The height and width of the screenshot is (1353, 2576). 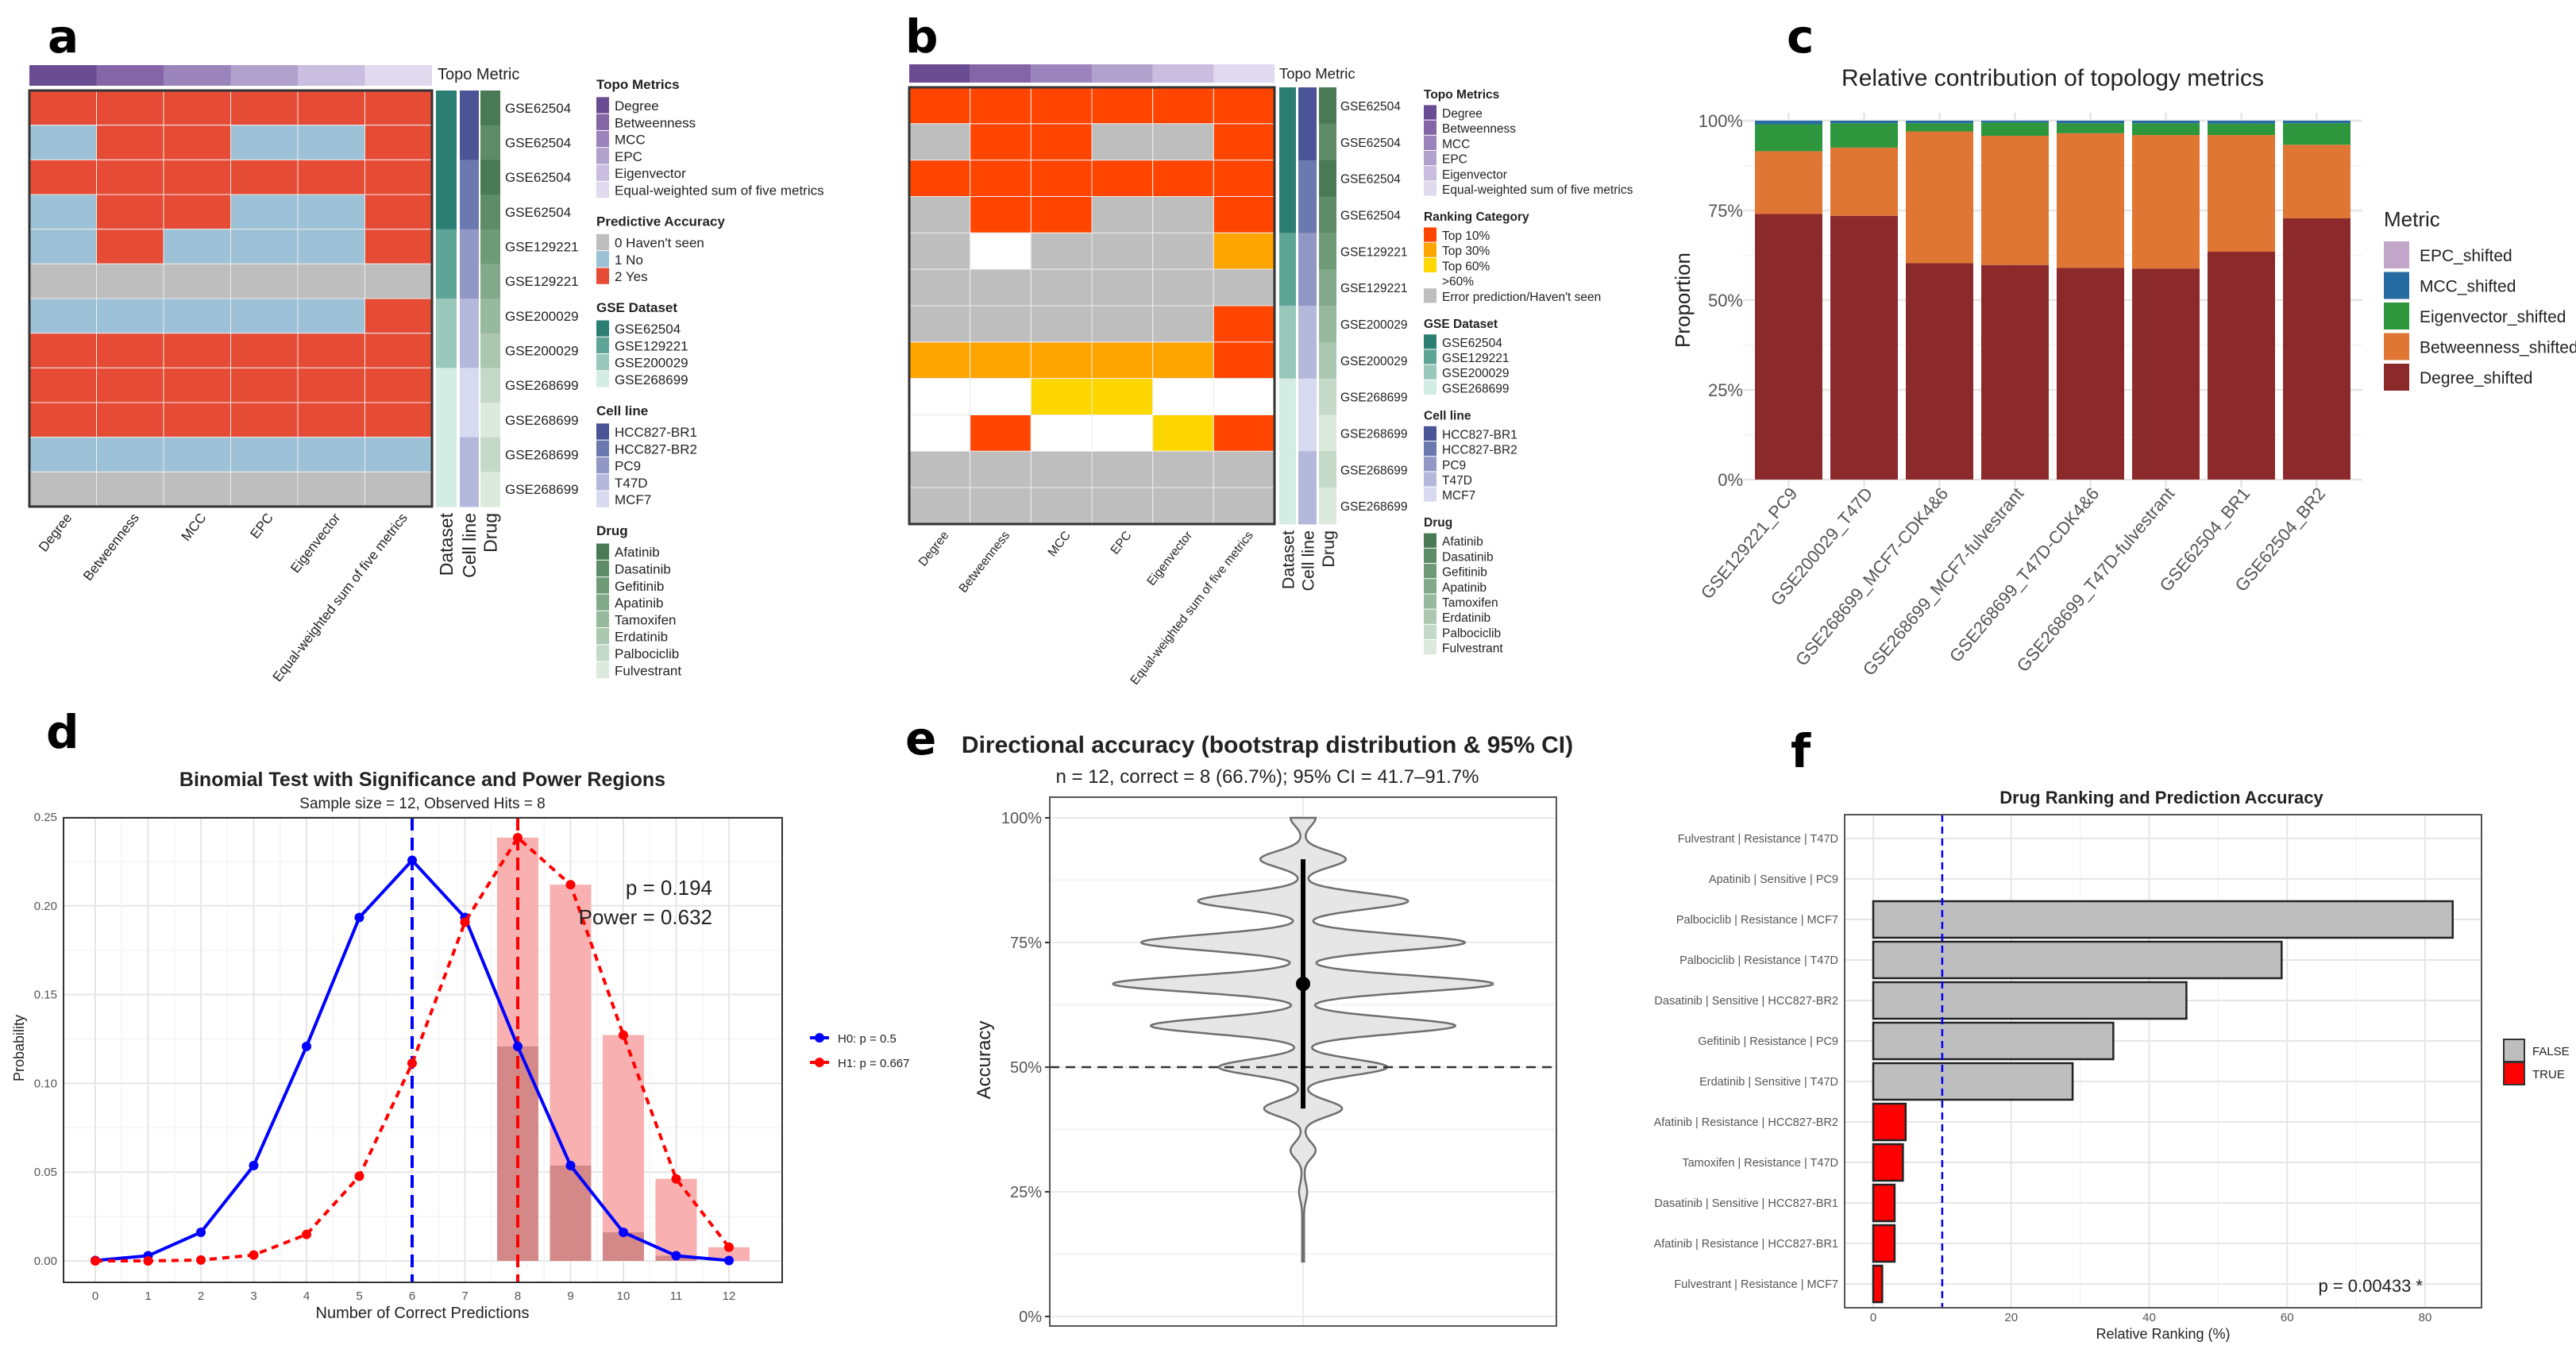 What do you see at coordinates (1373, 434) in the screenshot?
I see `row-label: GSE268699` at bounding box center [1373, 434].